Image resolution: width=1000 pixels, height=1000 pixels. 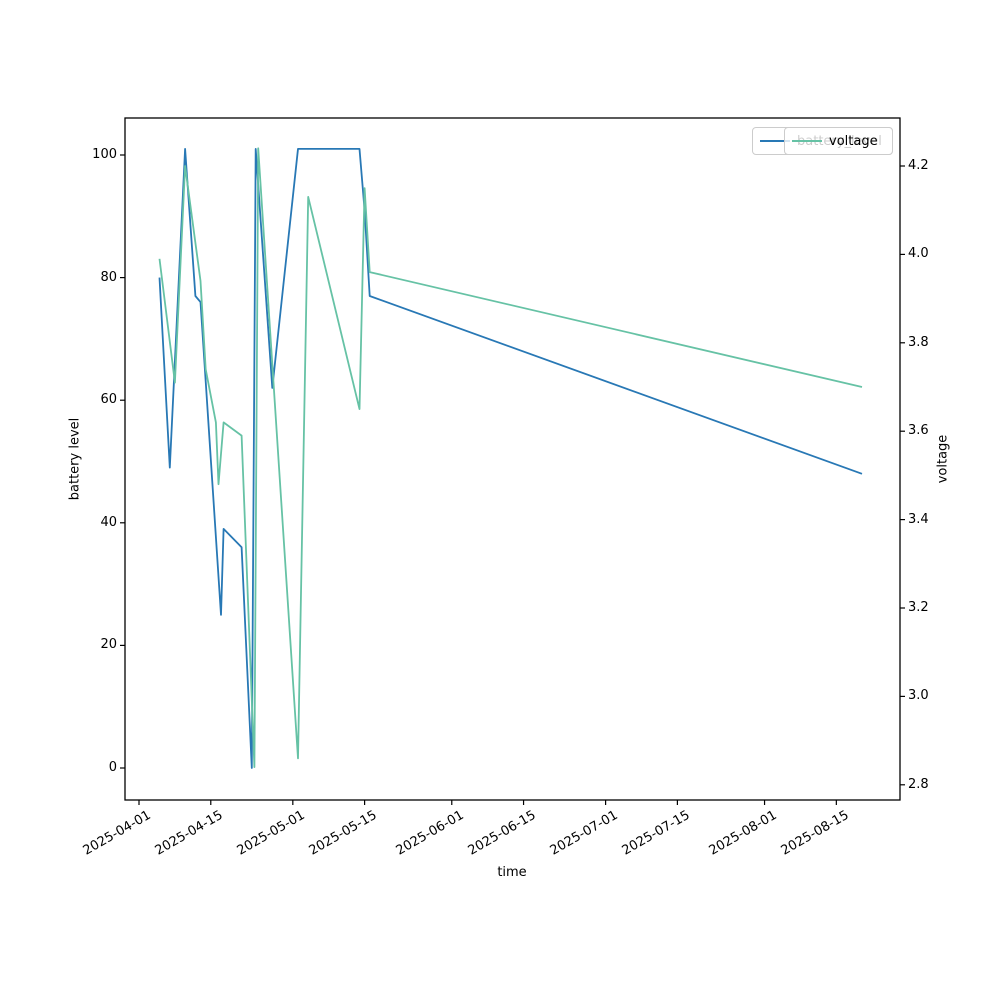 I want to click on y-left-tick-label: 100, so click(x=104, y=154).